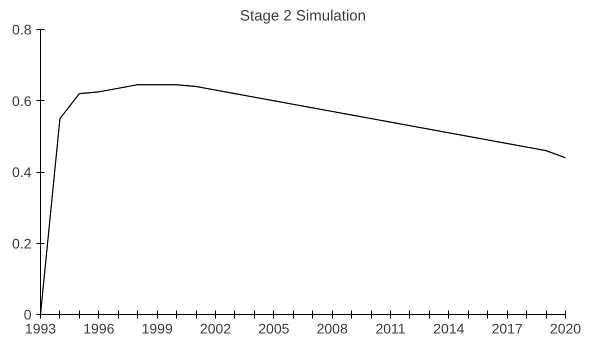 This screenshot has width=609, height=340. Describe the element at coordinates (216, 328) in the screenshot. I see `x-tick-label: 2002` at that location.